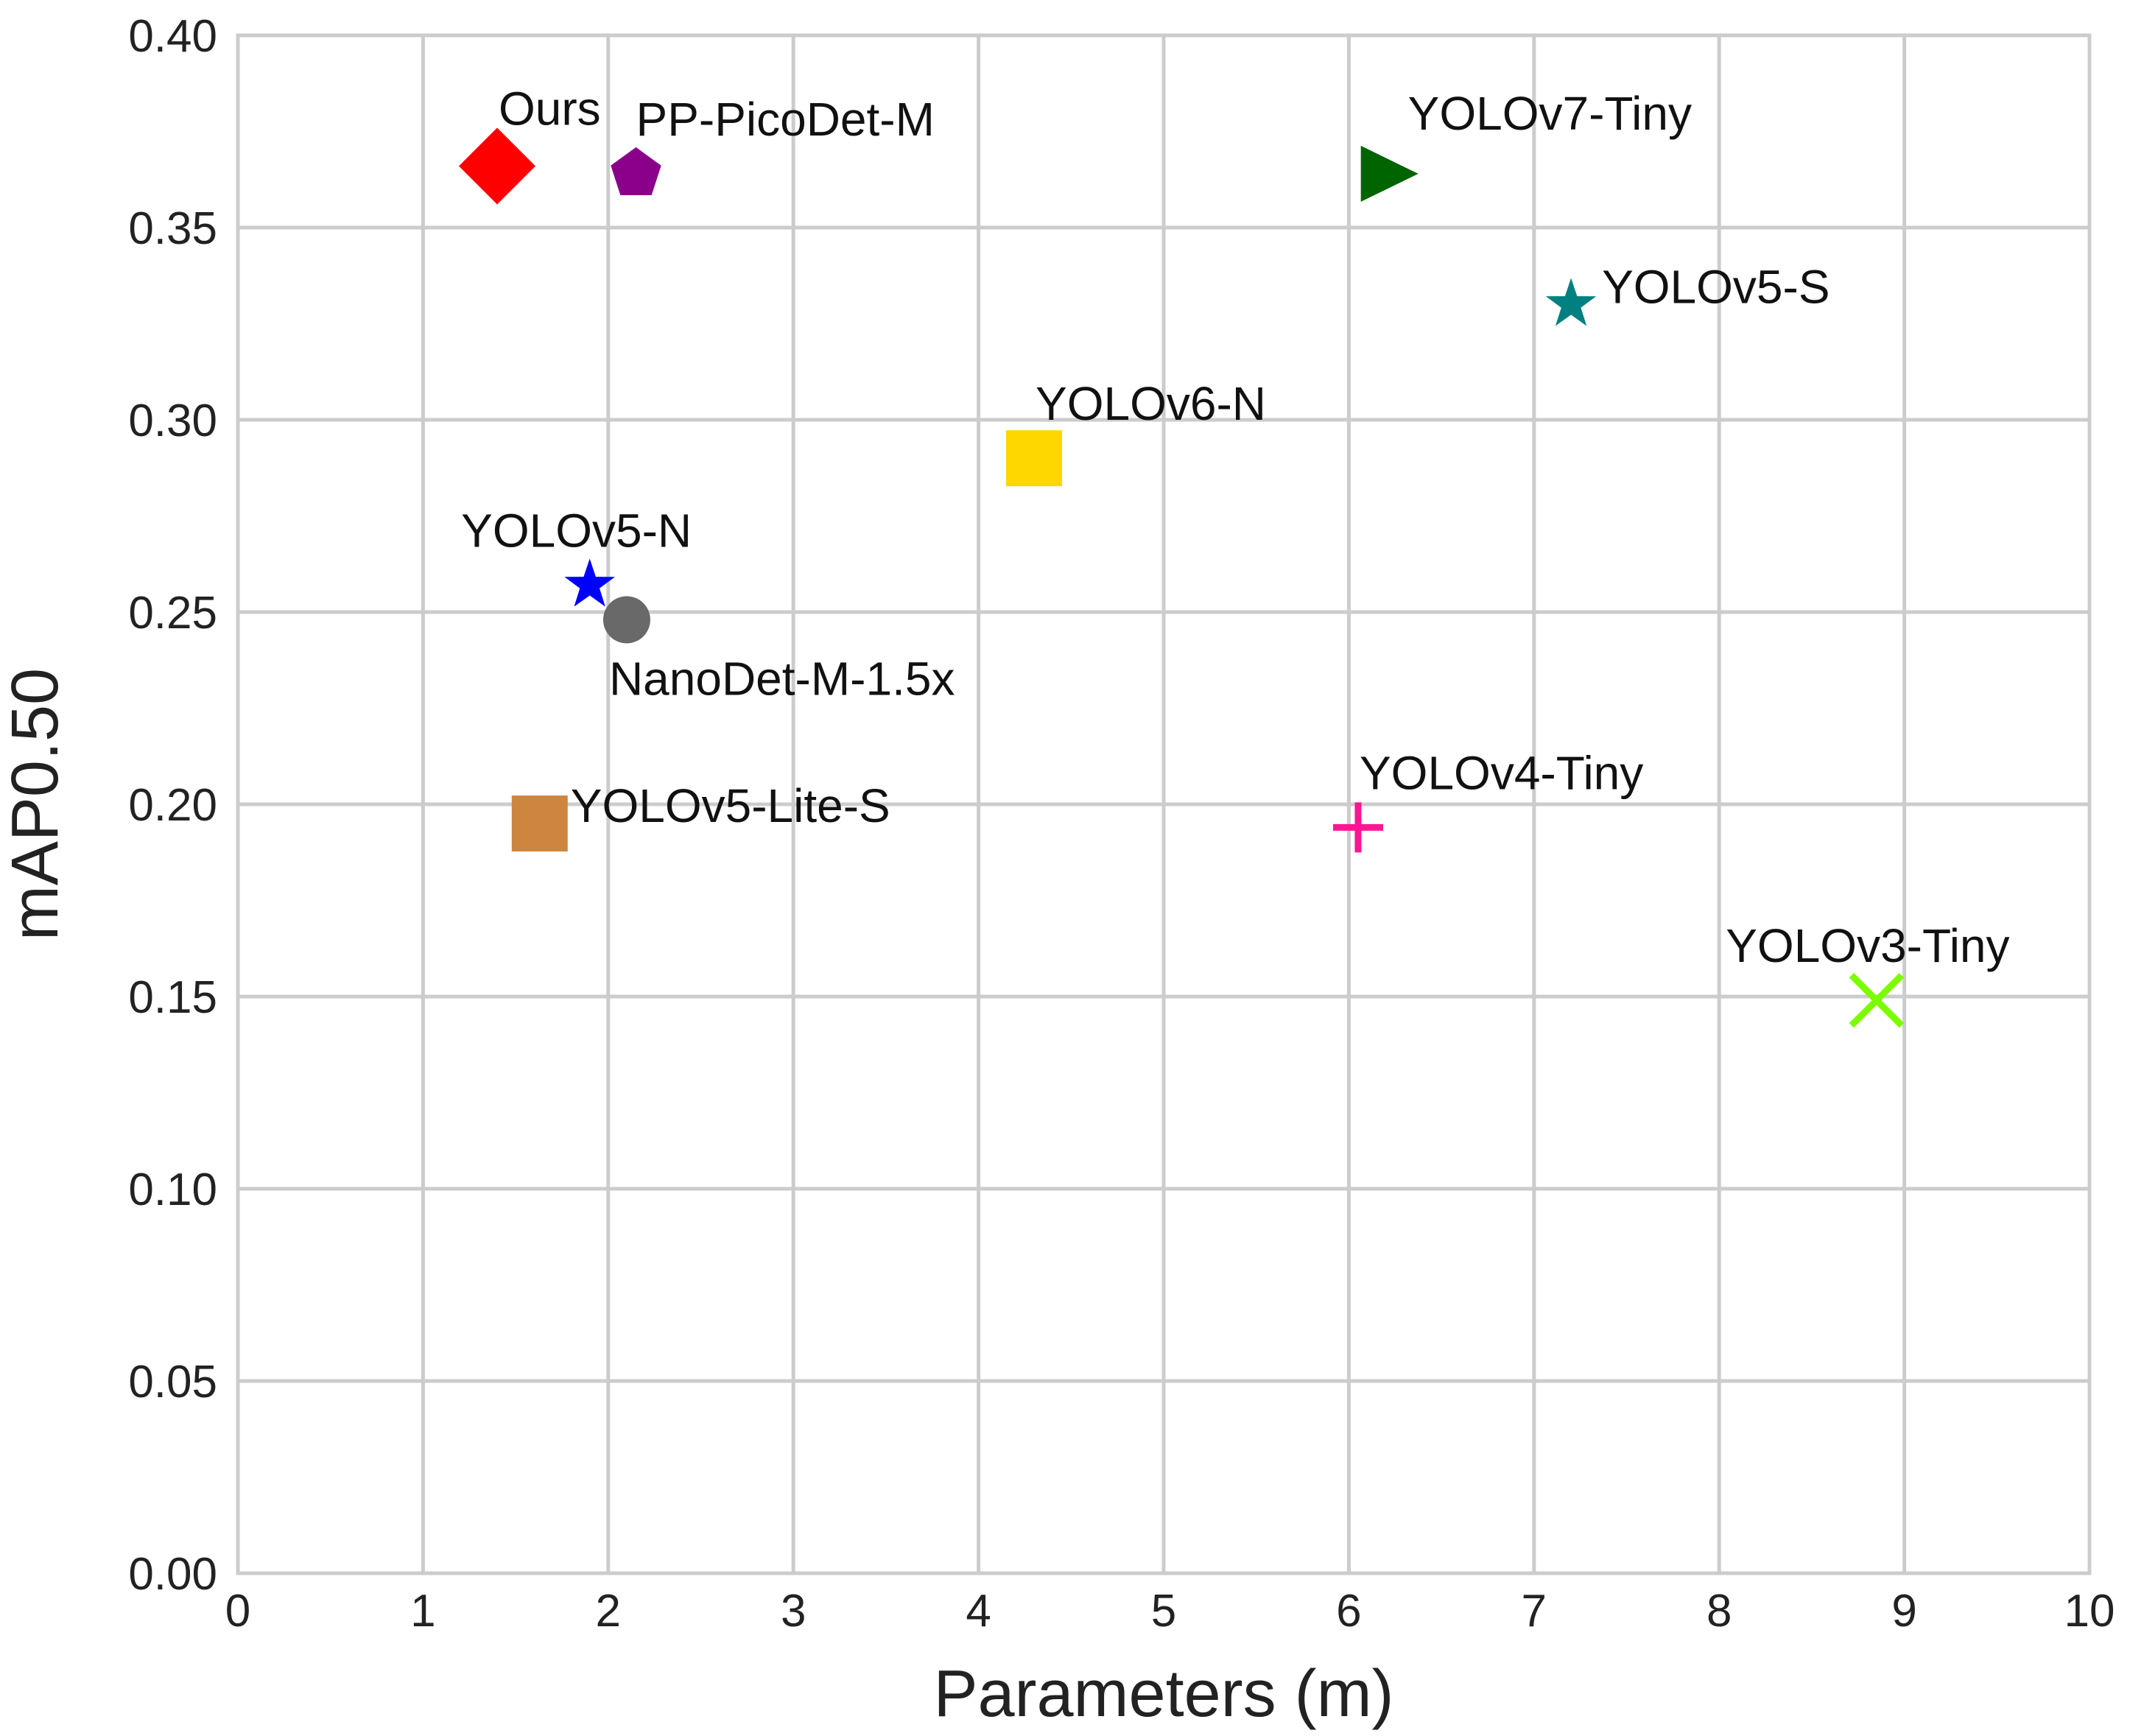 Image resolution: width=2130 pixels, height=1736 pixels. Describe the element at coordinates (172, 36) in the screenshot. I see `y-tick-label: 0.40` at that location.